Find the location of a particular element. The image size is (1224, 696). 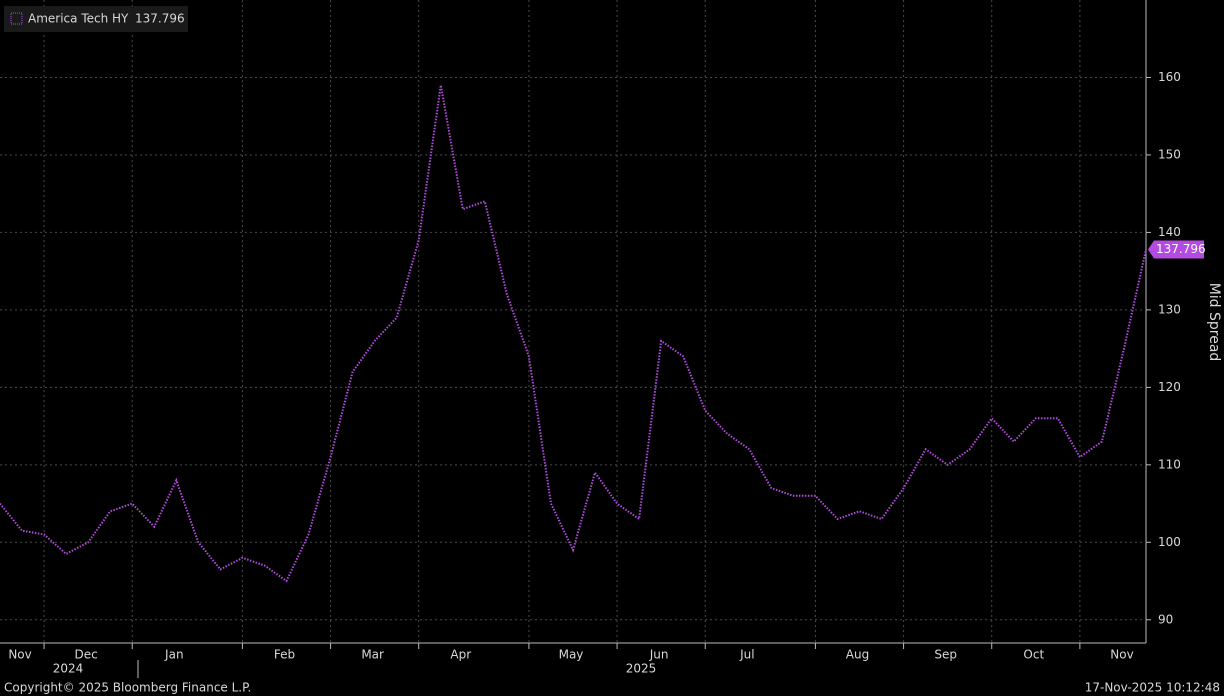

x-tick-label: Aug is located at coordinates (857, 655).